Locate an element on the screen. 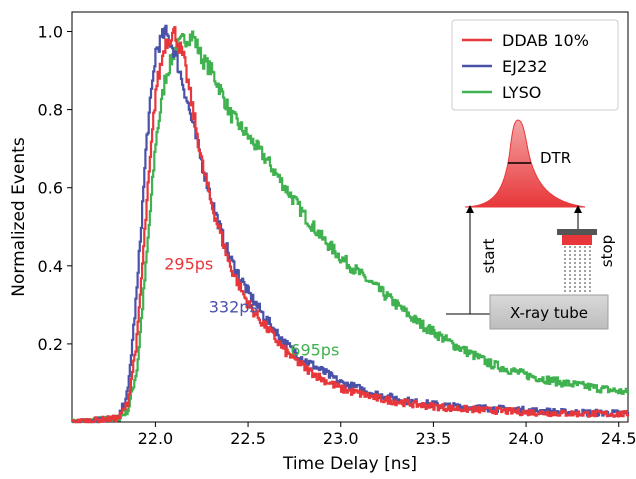  y-tick-label: 0.4 is located at coordinates (50, 266).